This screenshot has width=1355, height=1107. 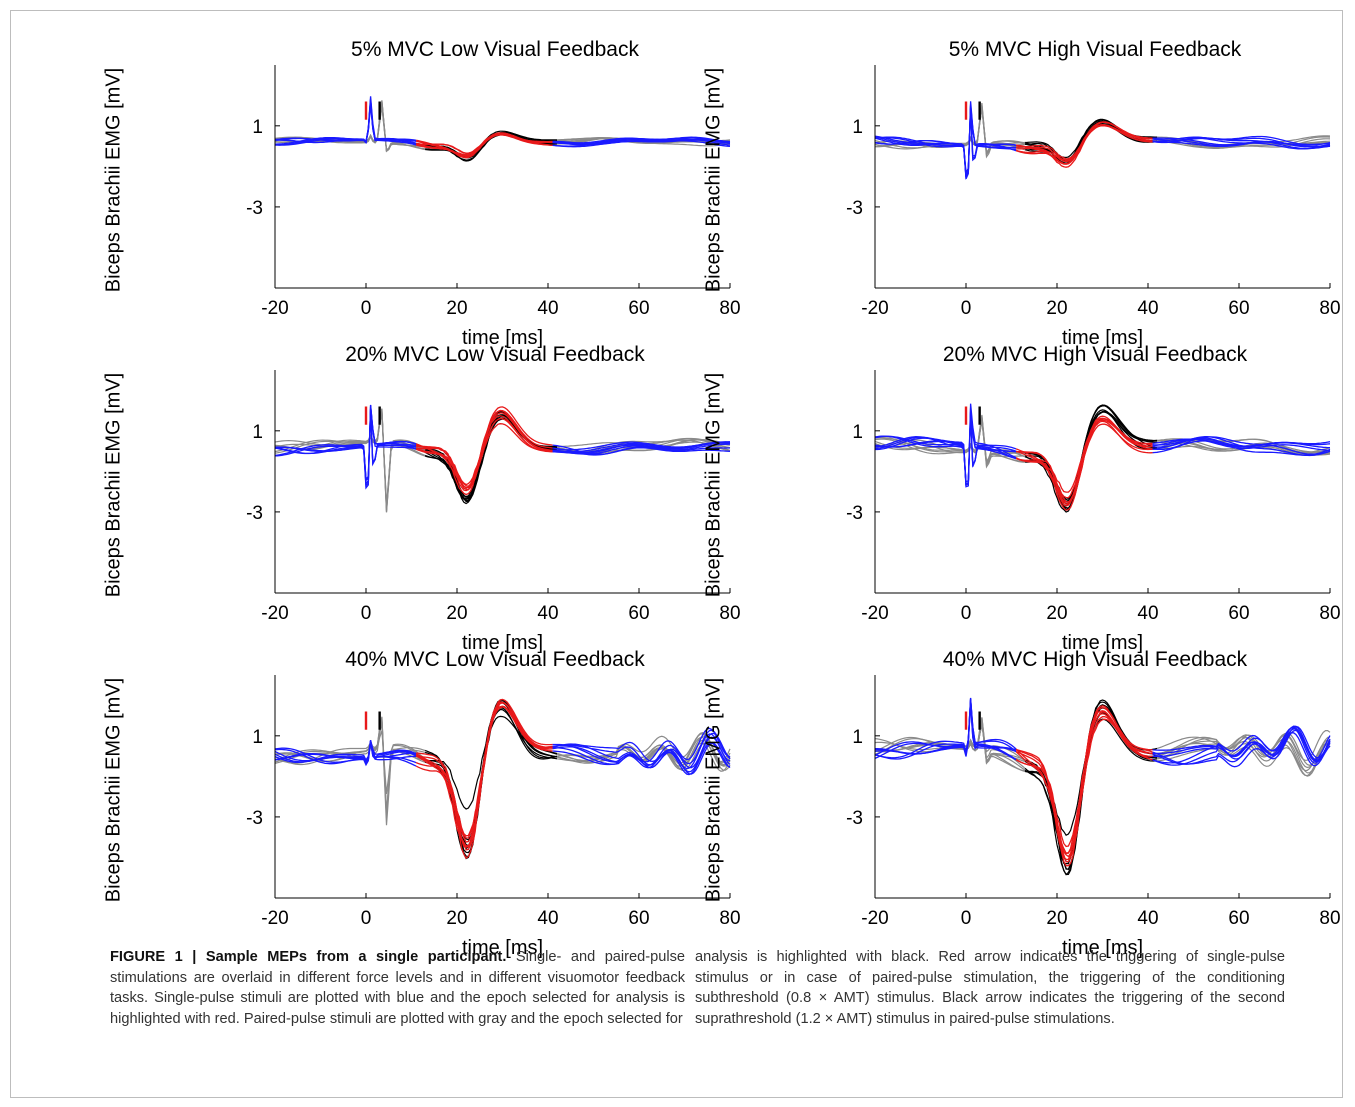 I want to click on panel-title: 40% MVC High Visual Feedback, so click(x=1095, y=659).